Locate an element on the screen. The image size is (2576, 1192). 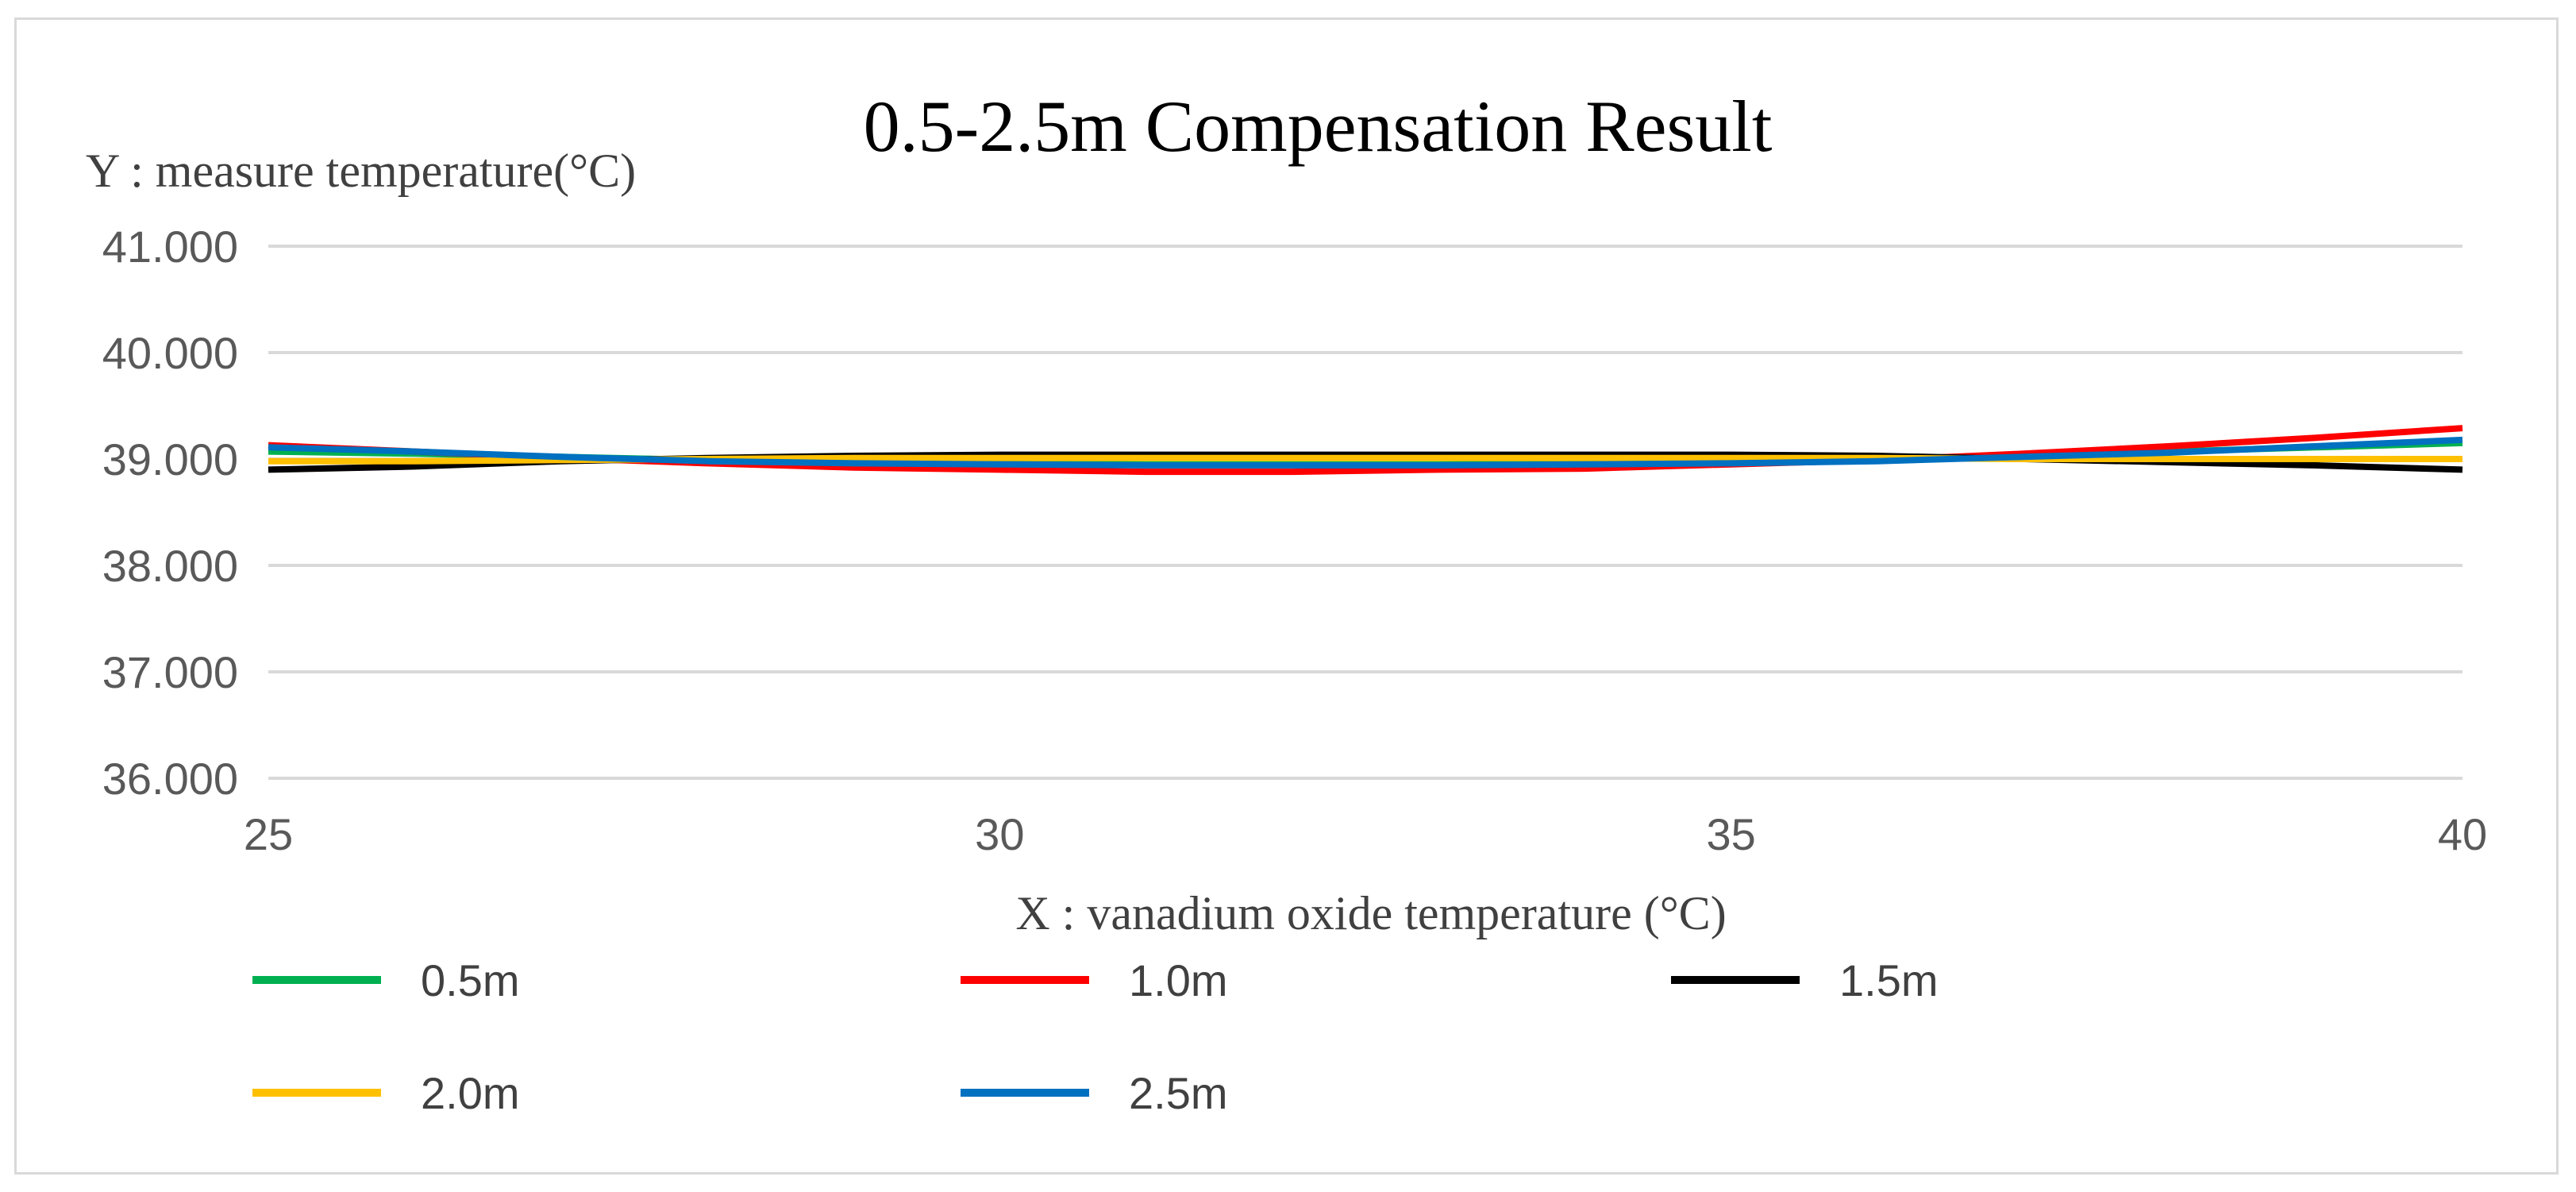
y-axis-title: Y : measure temperature(°C) is located at coordinates (361, 171).